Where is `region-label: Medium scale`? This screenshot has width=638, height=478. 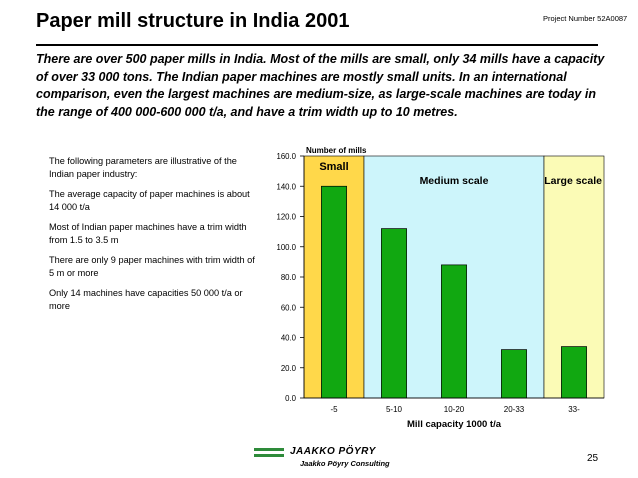
region-label: Medium scale is located at coordinates (454, 181).